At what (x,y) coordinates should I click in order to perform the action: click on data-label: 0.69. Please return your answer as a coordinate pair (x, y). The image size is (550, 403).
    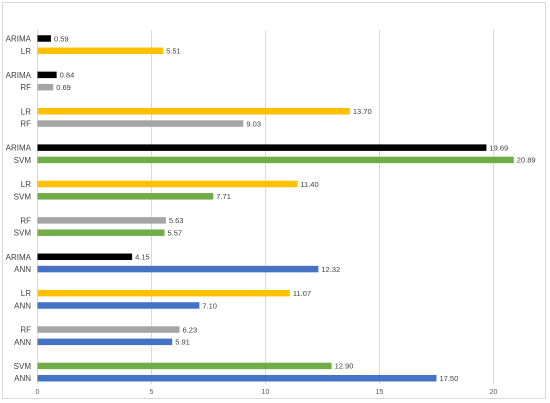
    Looking at the image, I should click on (63, 87).